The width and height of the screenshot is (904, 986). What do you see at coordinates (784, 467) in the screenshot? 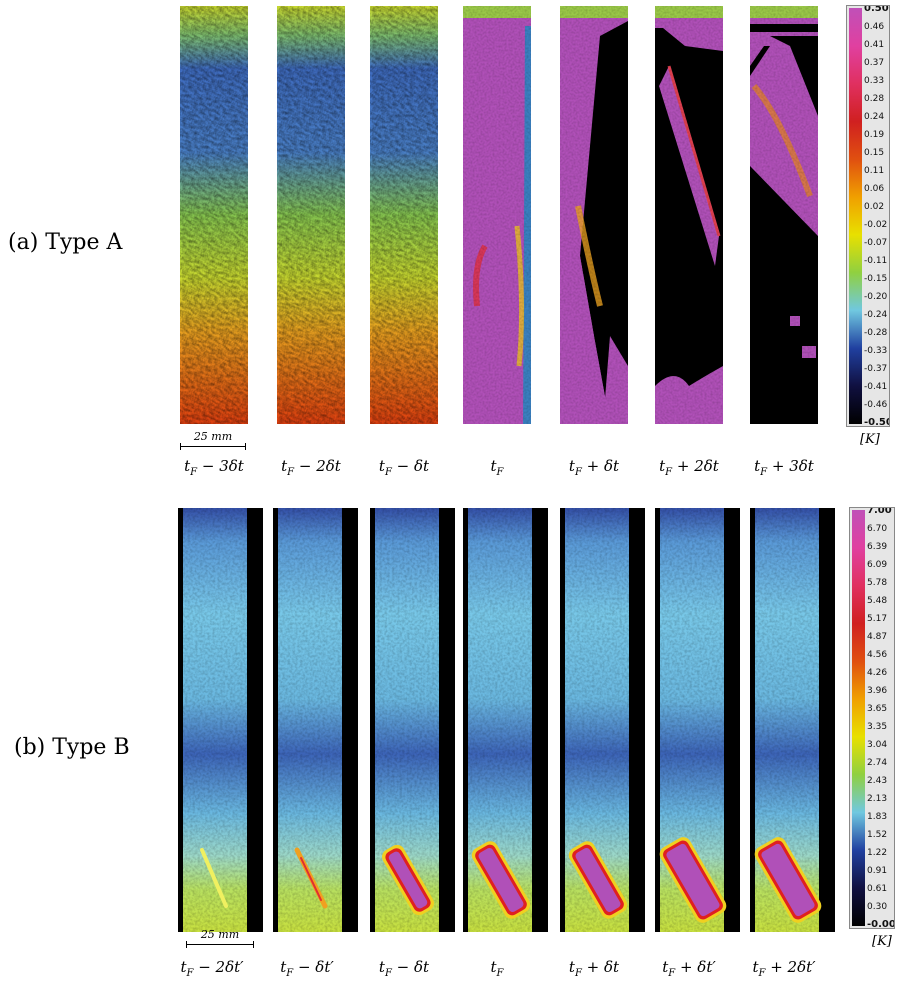
I see `row-a-frame-label: tF + 3δt` at bounding box center [784, 467].